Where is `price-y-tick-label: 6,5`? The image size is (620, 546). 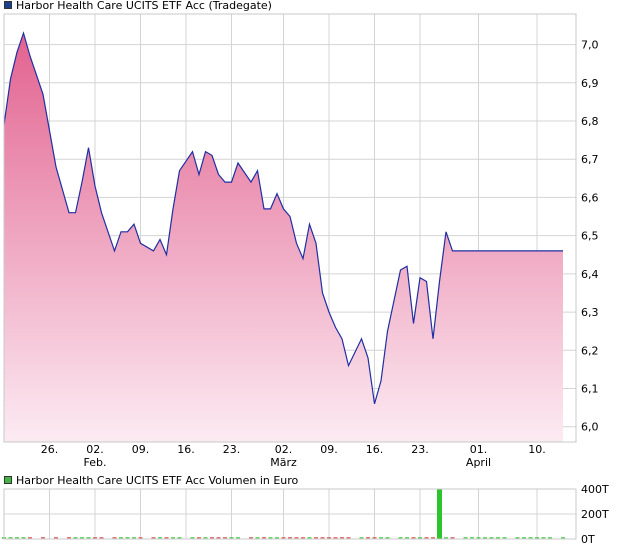
price-y-tick-label: 6,5 is located at coordinates (590, 236).